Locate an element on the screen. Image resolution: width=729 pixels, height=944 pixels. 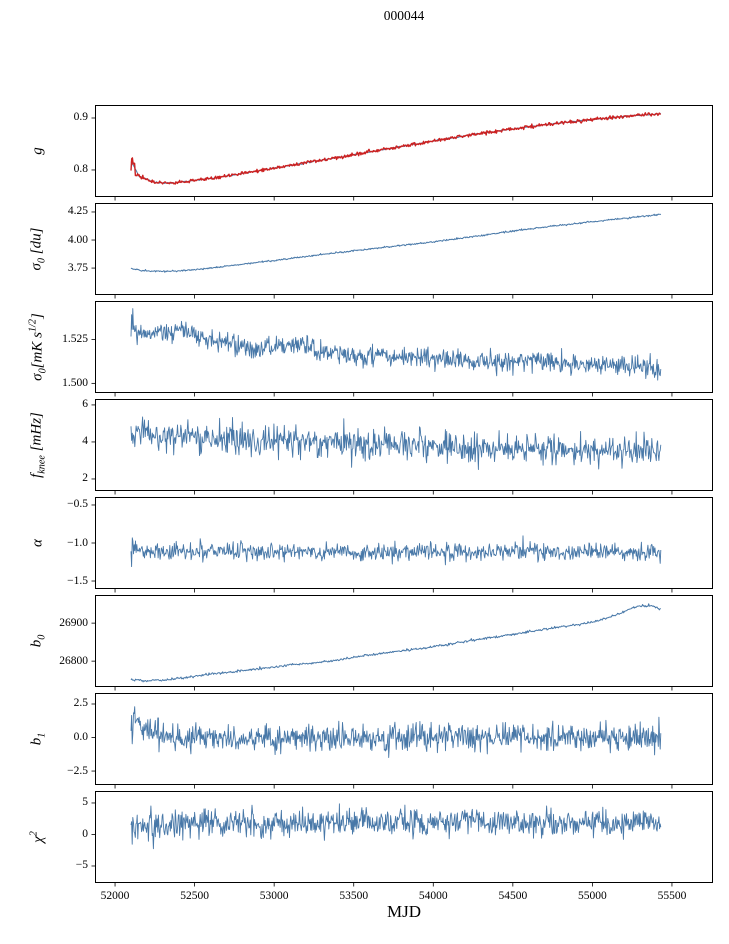
y-tick-label: 6 is located at coordinates (85, 404).